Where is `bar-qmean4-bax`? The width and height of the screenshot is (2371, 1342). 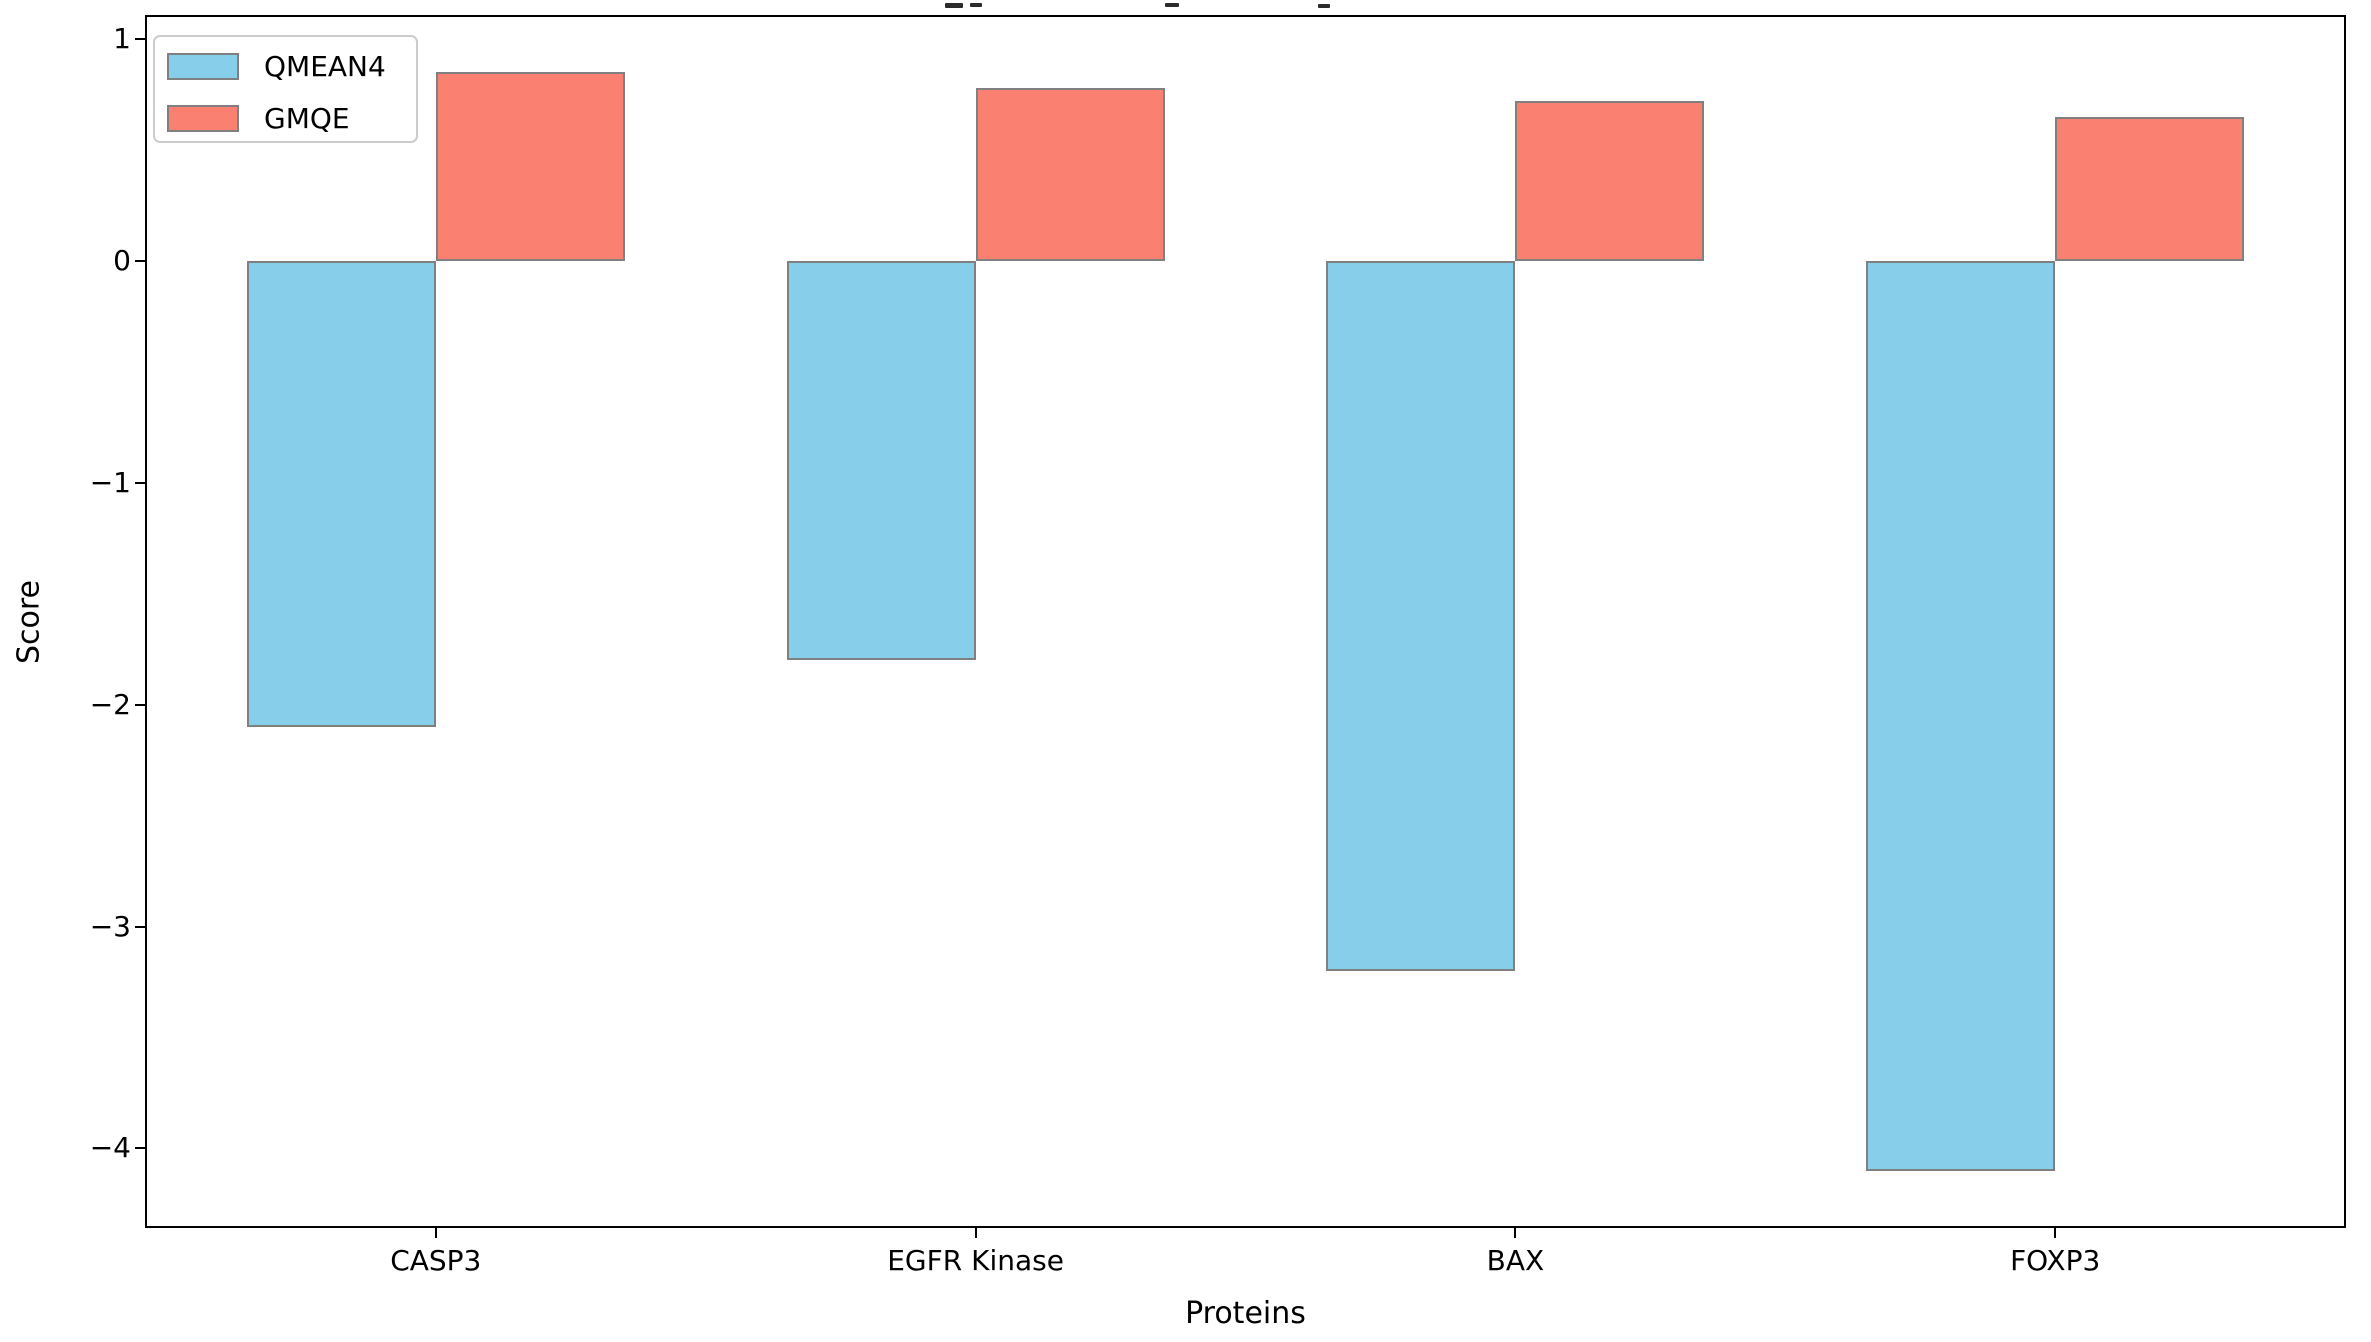
bar-qmean4-bax is located at coordinates (1421, 616).